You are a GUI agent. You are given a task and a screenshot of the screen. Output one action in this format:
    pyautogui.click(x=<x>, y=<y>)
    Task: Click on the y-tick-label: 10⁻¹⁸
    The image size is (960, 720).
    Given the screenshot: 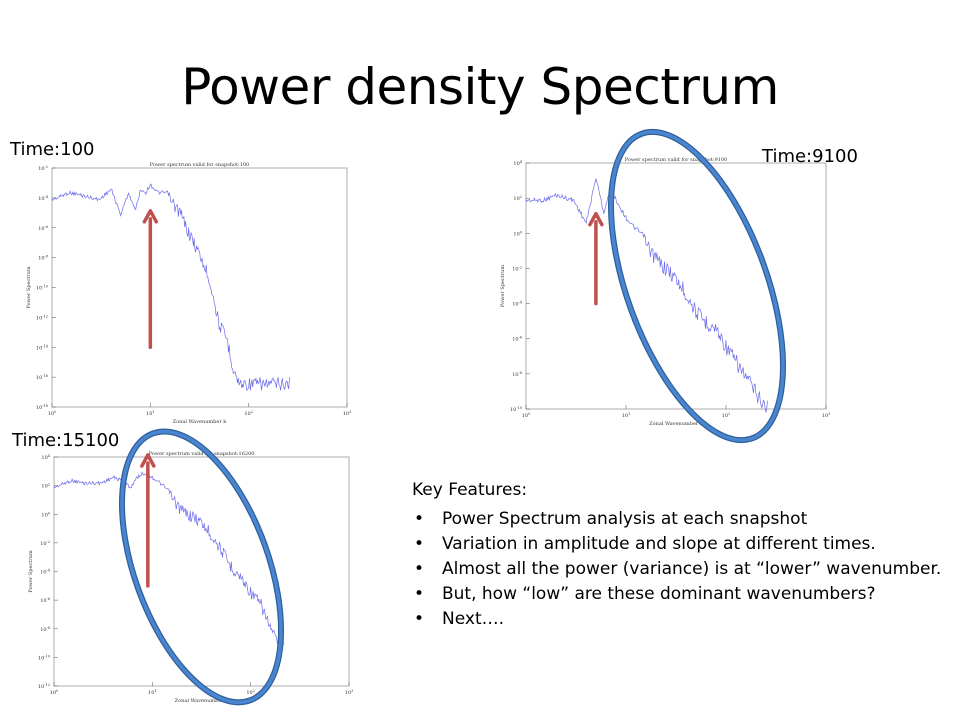 What is the action you would take?
    pyautogui.click(x=42, y=407)
    